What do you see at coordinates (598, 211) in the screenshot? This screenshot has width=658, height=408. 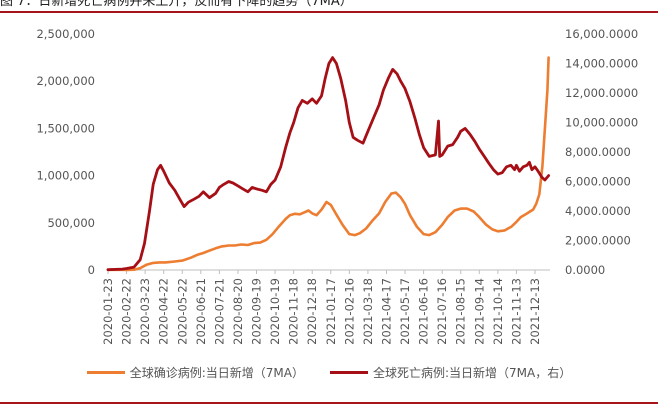 I see `y-right-tick-label: 4,000.0000` at bounding box center [598, 211].